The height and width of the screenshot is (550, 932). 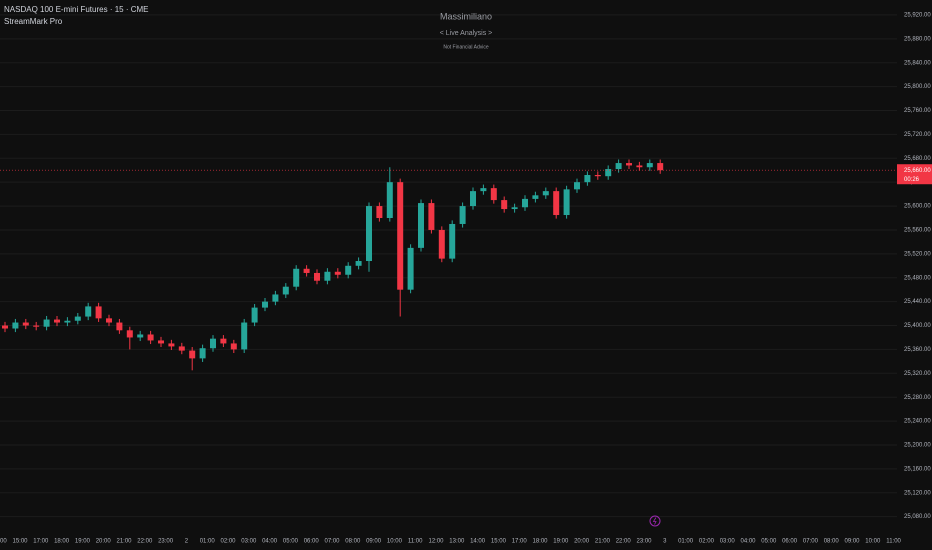 I want to click on y-tick-label: 25,800.00, so click(x=917, y=87).